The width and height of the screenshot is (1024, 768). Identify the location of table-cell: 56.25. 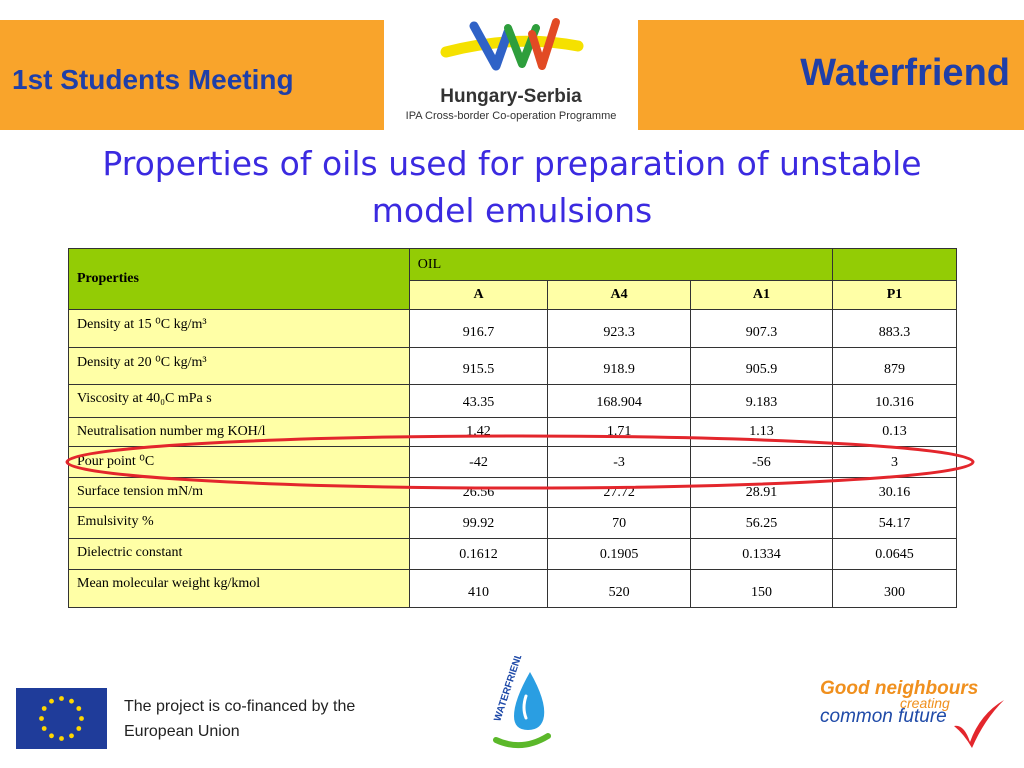
(761, 523).